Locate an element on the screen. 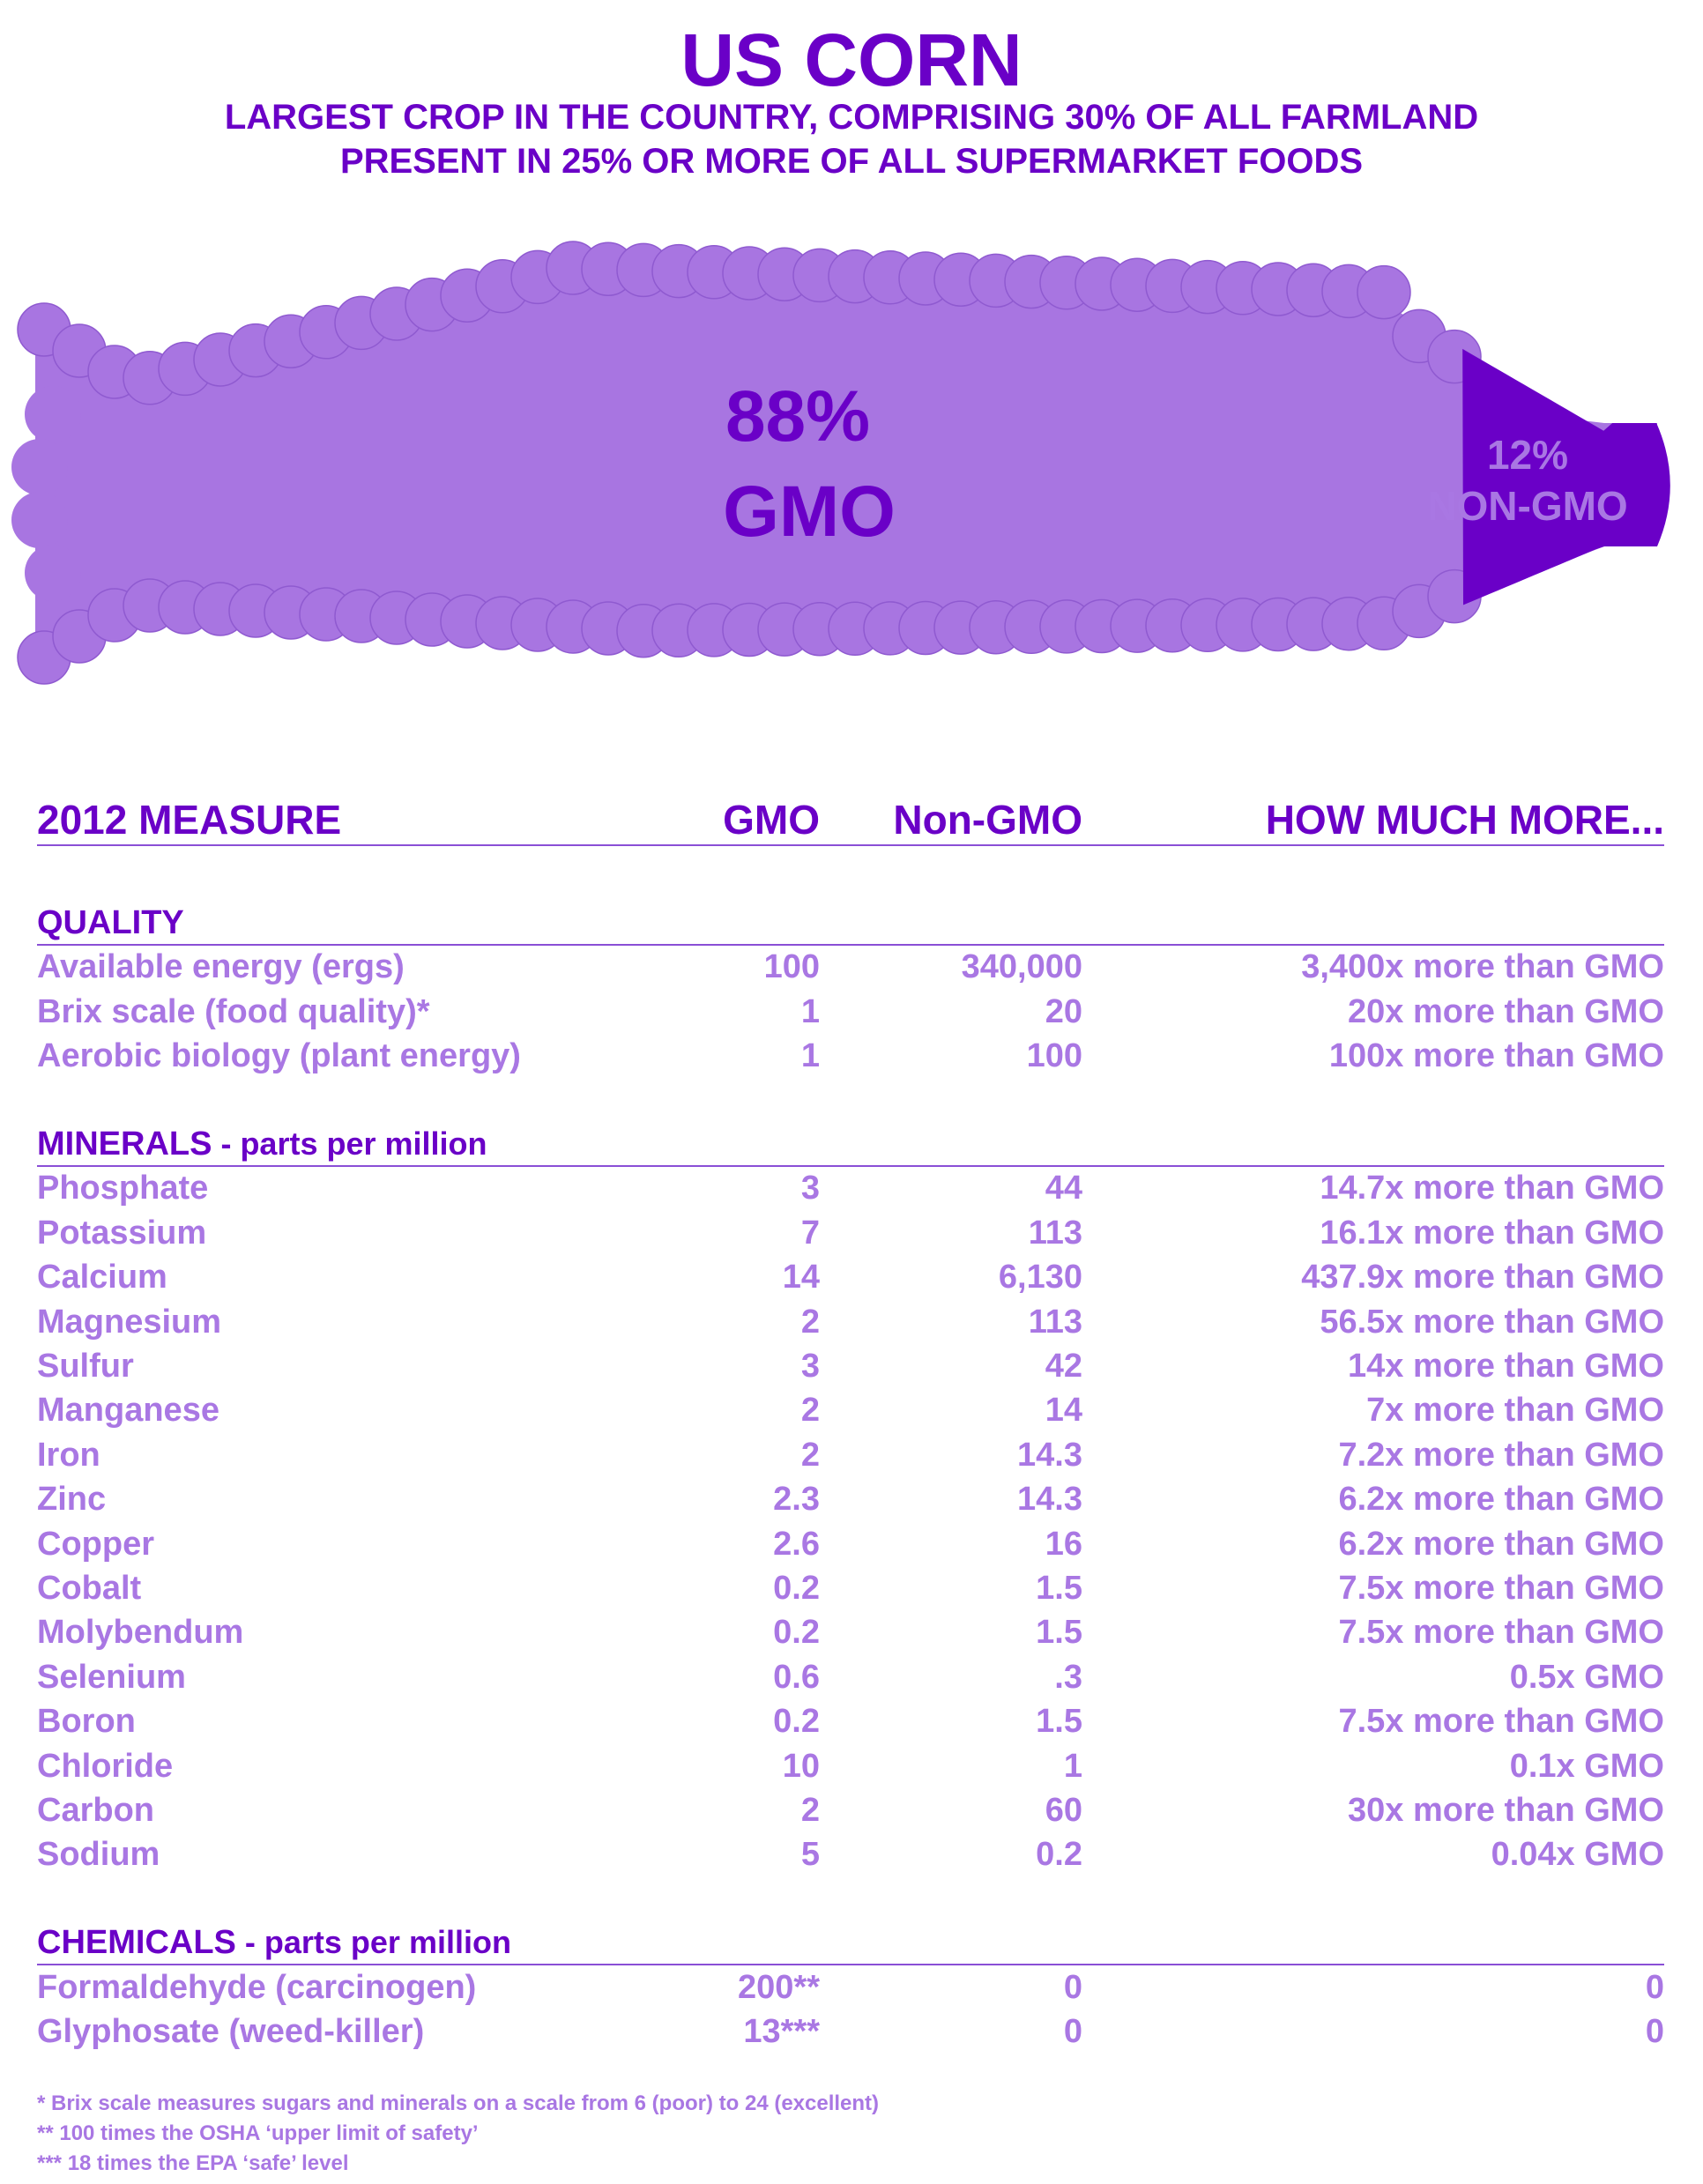  row-gmo-value: 200** is located at coordinates (779, 1987).